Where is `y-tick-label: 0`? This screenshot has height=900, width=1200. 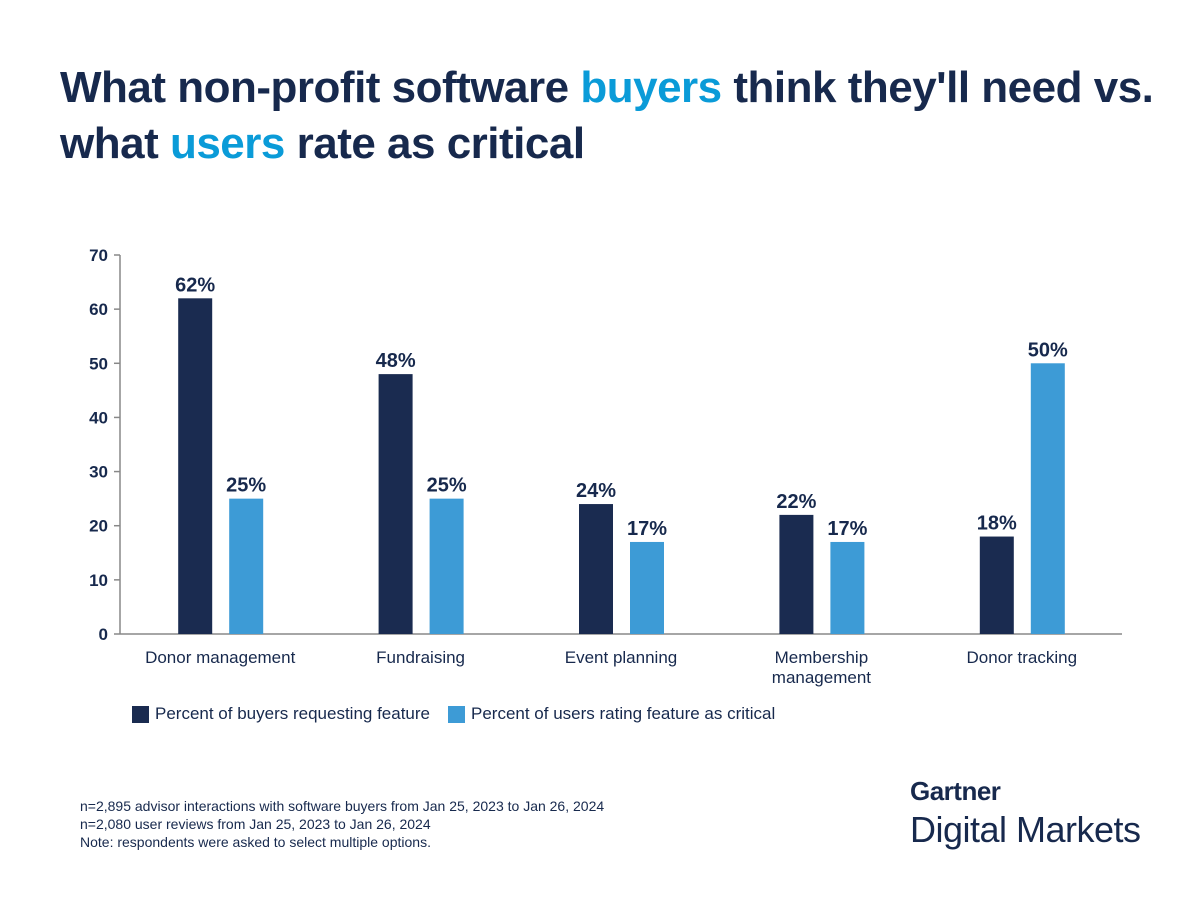 y-tick-label: 0 is located at coordinates (103, 634).